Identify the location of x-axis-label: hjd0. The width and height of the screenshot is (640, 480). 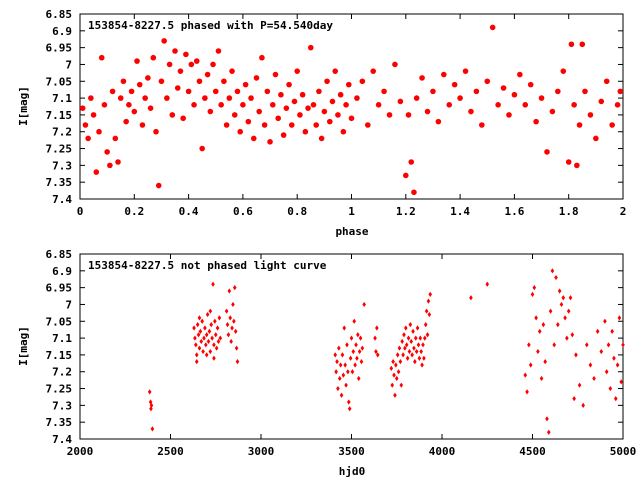
(352, 471).